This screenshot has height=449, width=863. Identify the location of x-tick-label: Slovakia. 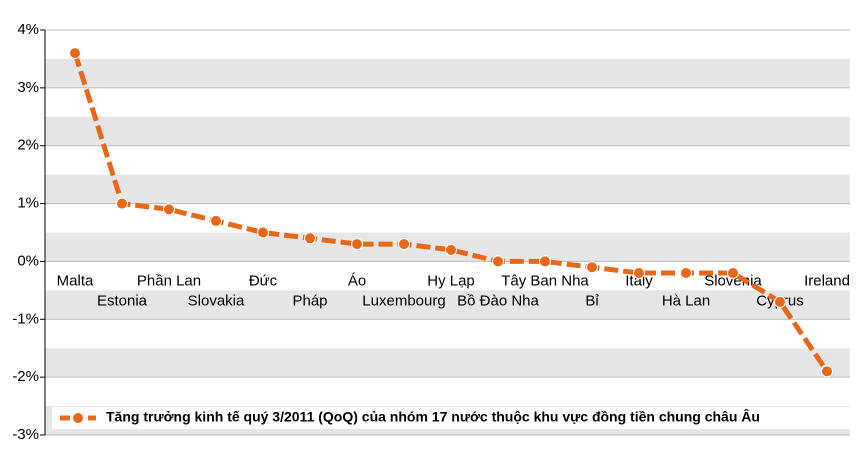
(216, 300).